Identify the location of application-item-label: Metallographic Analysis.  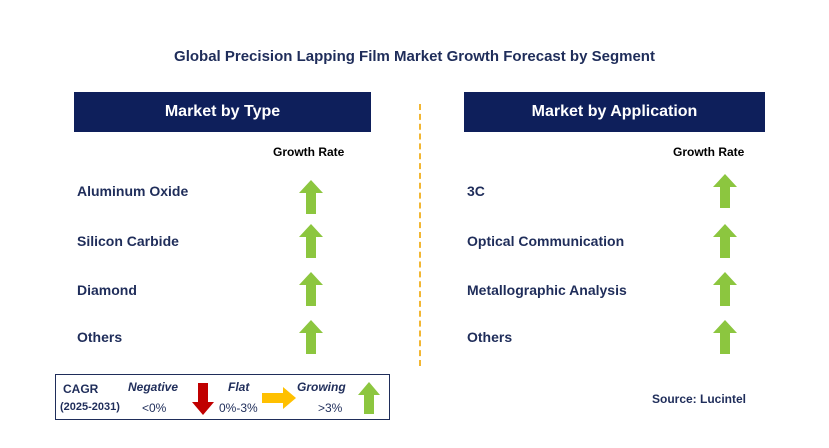
(547, 290).